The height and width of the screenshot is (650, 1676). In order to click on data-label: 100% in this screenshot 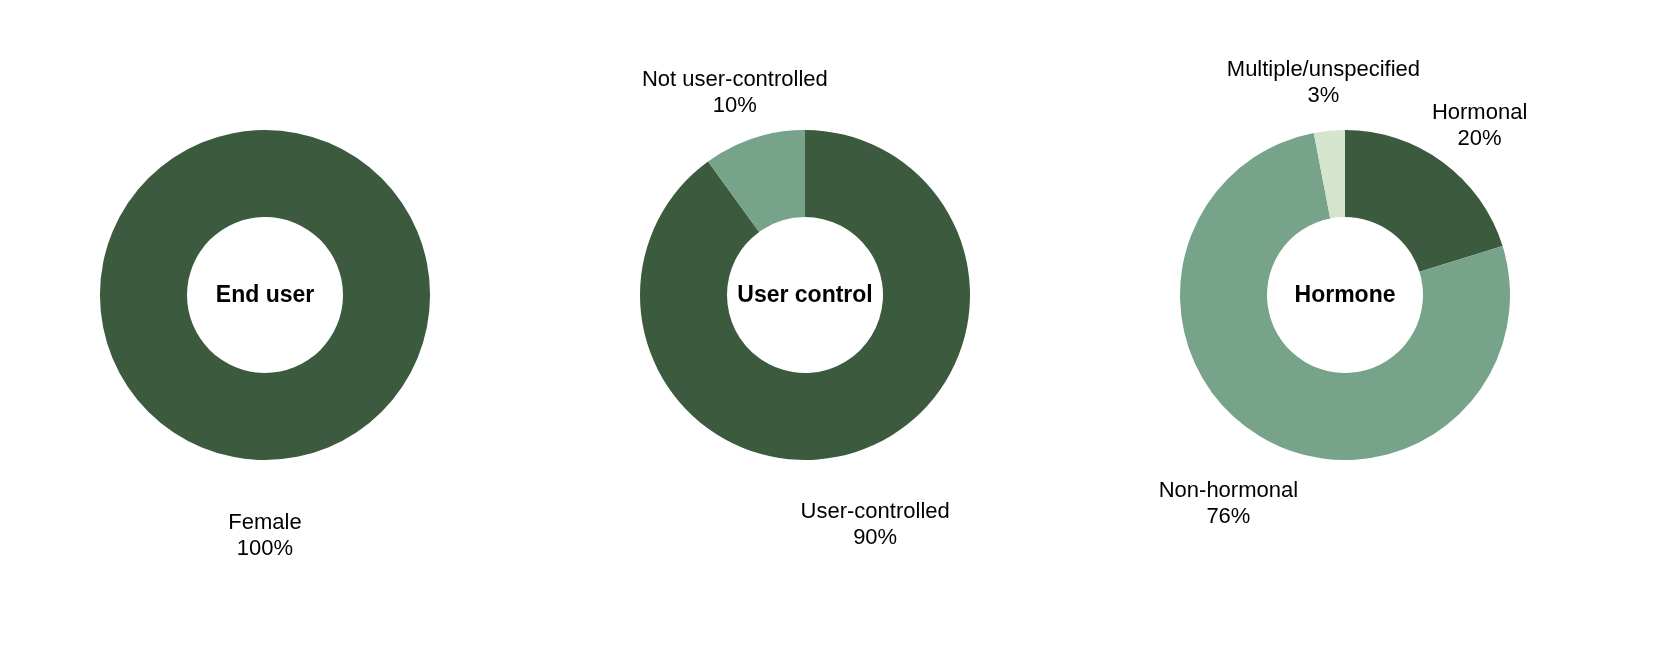, I will do `click(265, 547)`.